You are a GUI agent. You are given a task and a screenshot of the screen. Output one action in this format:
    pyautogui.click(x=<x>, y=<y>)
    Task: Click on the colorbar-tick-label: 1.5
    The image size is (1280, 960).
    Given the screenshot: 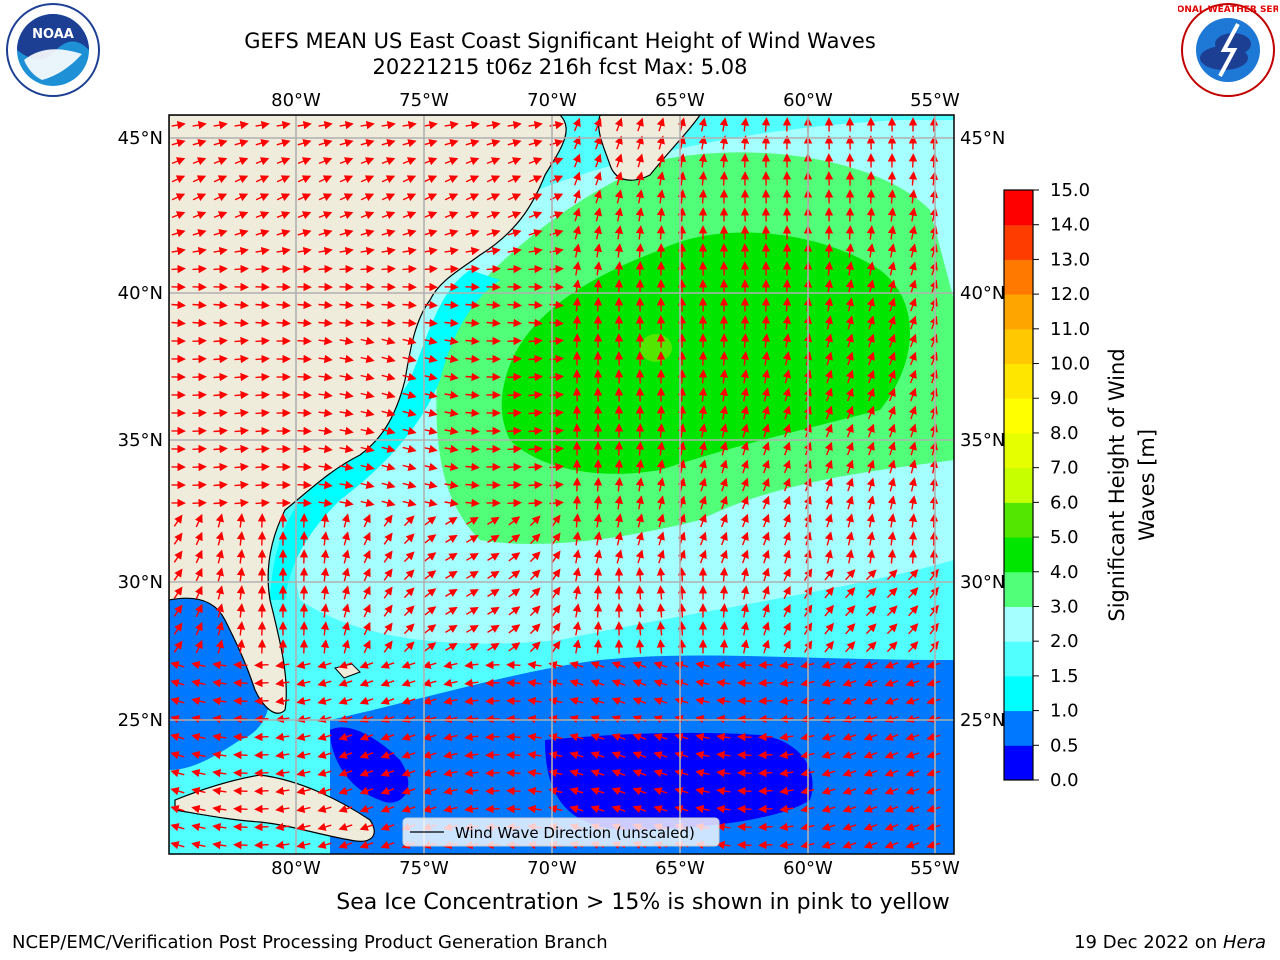 What is the action you would take?
    pyautogui.click(x=1064, y=676)
    